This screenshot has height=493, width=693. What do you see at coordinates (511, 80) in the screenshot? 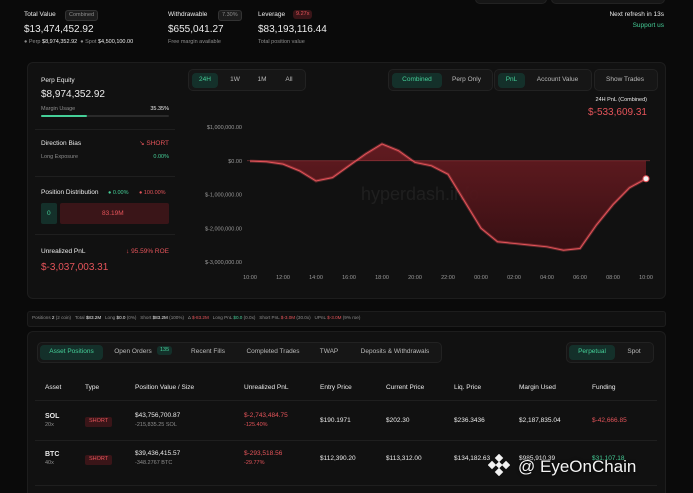
I see `metric-tab: PnL` at bounding box center [511, 80].